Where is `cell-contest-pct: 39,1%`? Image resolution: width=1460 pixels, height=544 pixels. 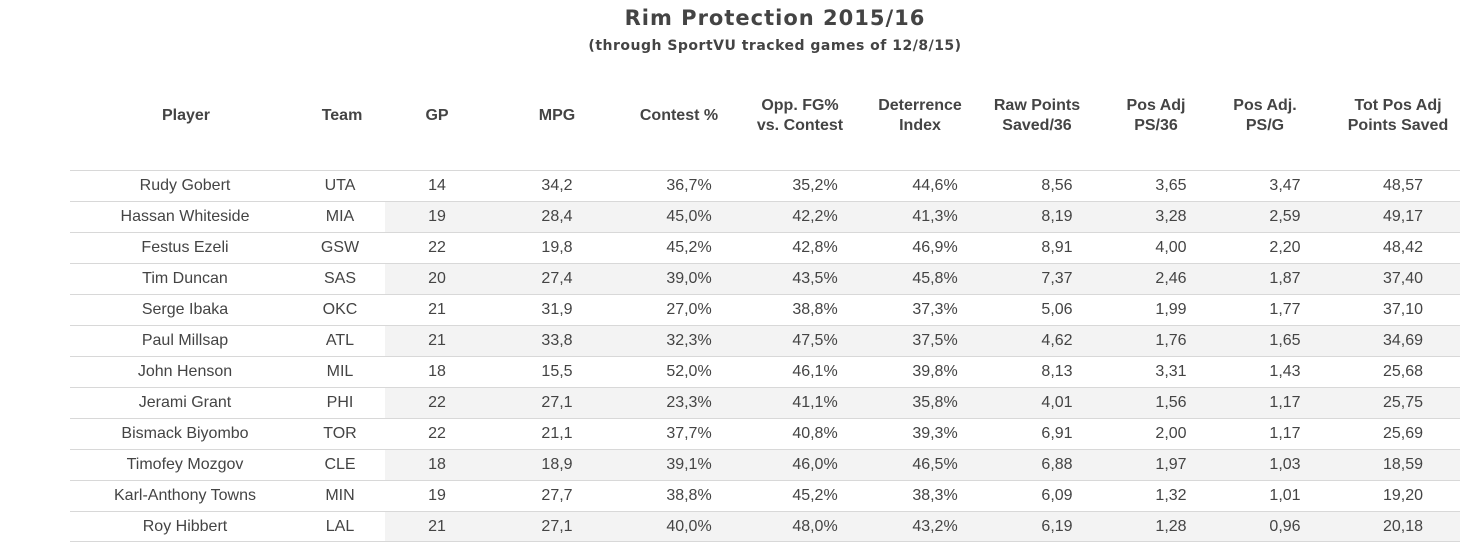
cell-contest-pct: 39,1% is located at coordinates (689, 464).